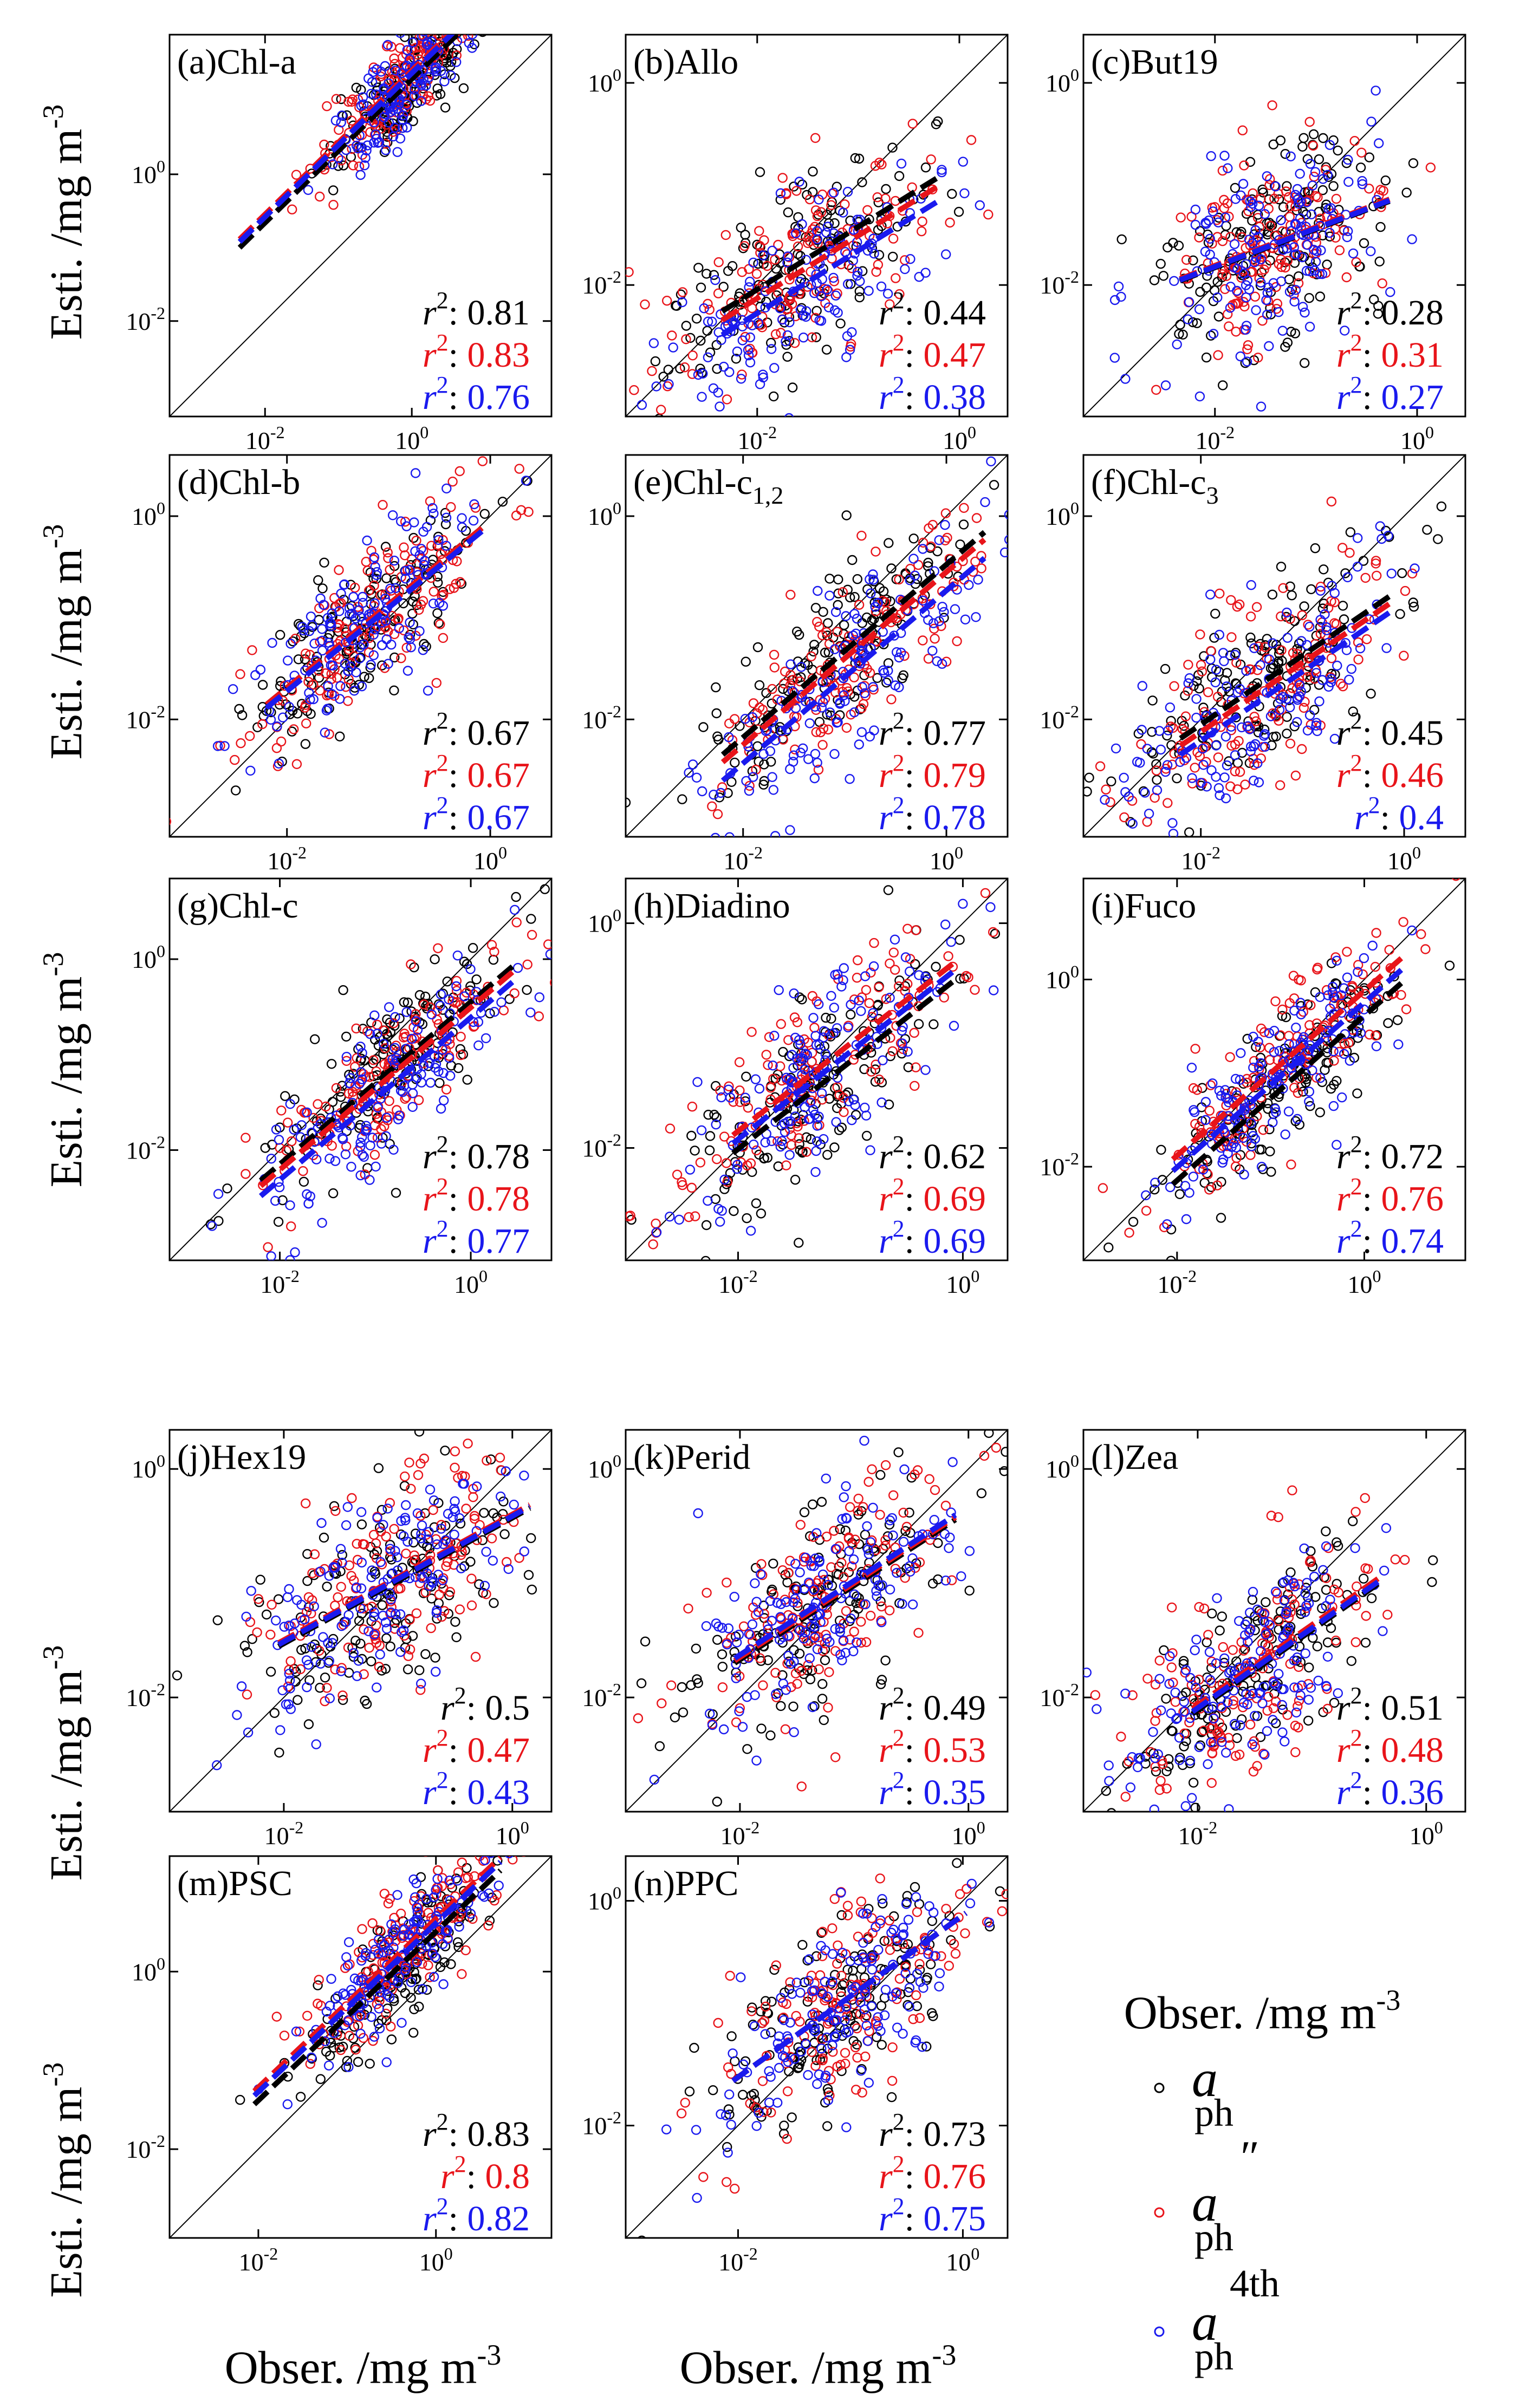 This screenshot has height=2408, width=1513. What do you see at coordinates (303, 1181) in the screenshot?
I see `panel-g-point-aph` at bounding box center [303, 1181].